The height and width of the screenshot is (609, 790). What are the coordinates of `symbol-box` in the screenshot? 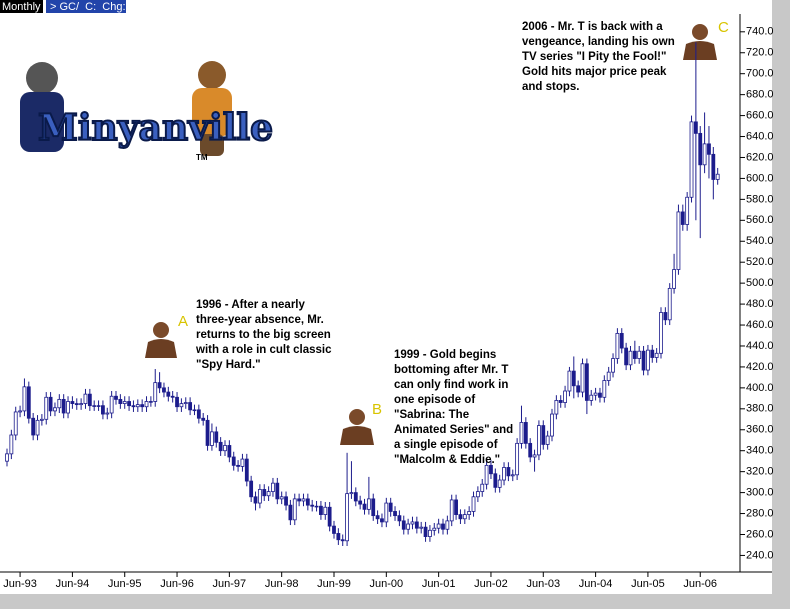 It's located at (86, 6).